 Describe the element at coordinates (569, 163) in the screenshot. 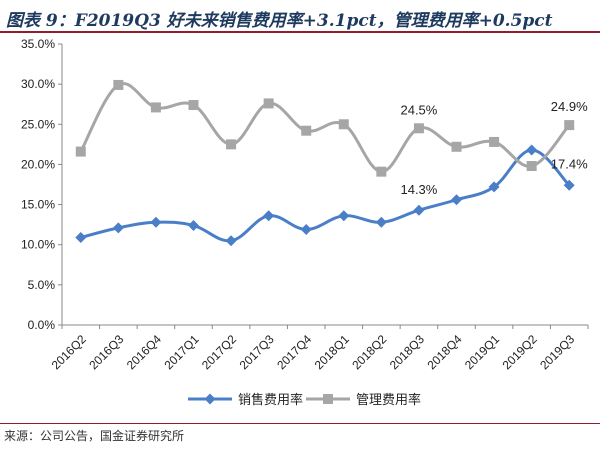

I see `data-label: 17.4%` at that location.